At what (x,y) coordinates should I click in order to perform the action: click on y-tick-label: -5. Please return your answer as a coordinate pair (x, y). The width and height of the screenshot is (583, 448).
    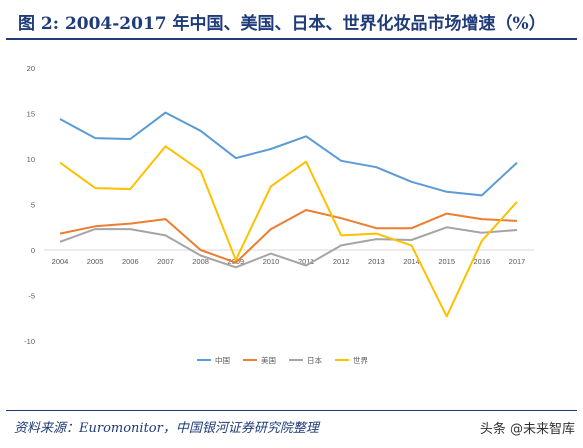
    Looking at the image, I should click on (31, 296).